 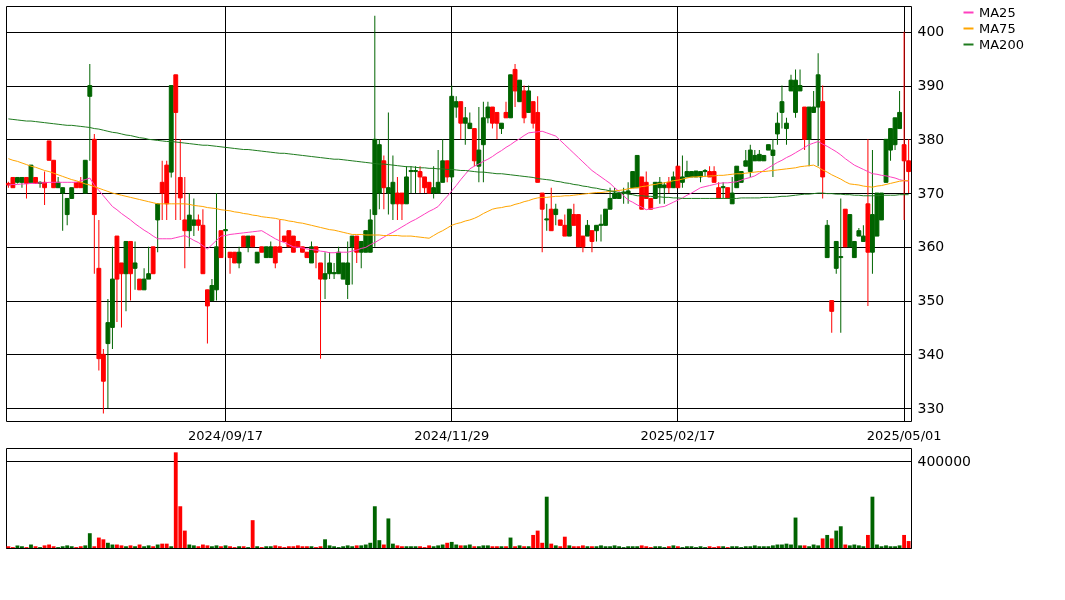 I want to click on y-tick-label: 390, so click(x=931, y=85).